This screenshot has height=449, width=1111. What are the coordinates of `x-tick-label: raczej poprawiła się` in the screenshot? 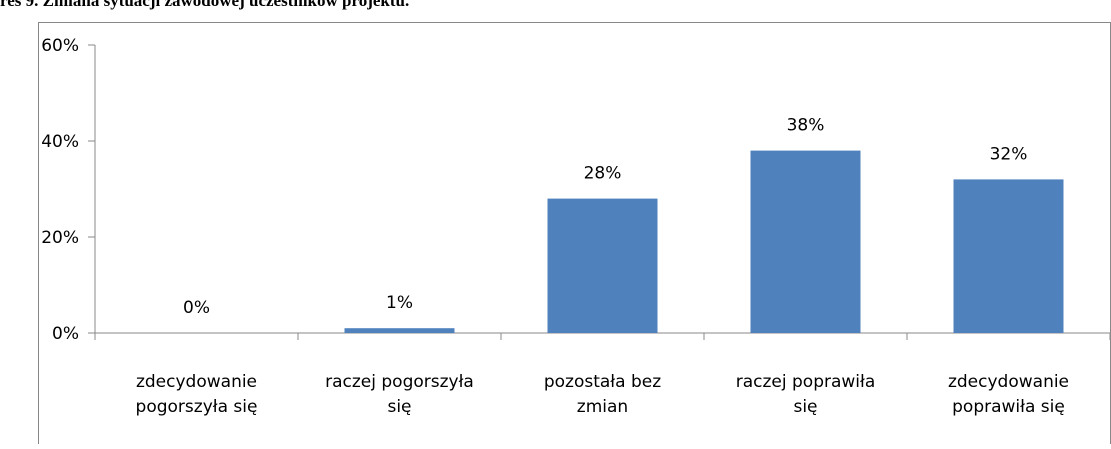 It's located at (806, 394).